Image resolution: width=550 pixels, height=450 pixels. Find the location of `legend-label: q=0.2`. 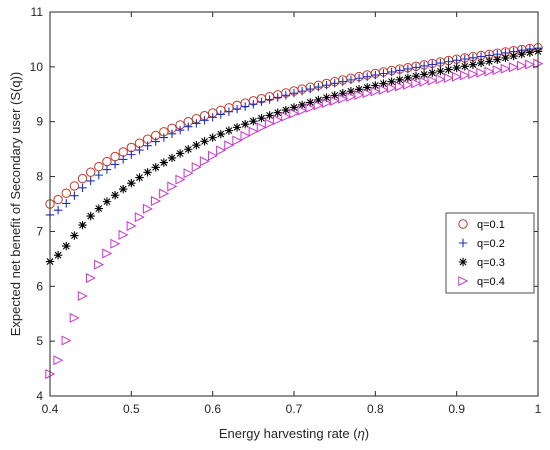

legend-label: q=0.2 is located at coordinates (491, 244).